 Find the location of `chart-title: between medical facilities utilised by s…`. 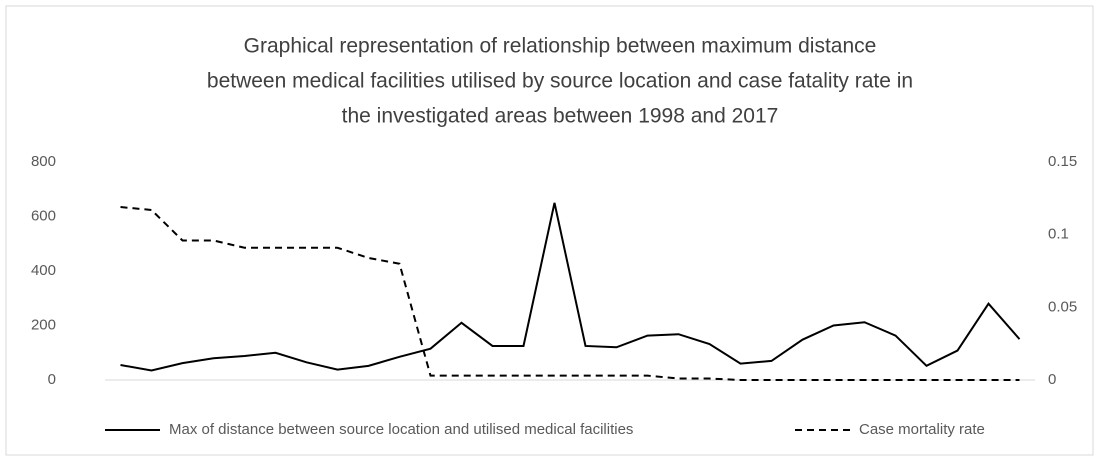

chart-title: between medical facilities utilised by s… is located at coordinates (560, 81).